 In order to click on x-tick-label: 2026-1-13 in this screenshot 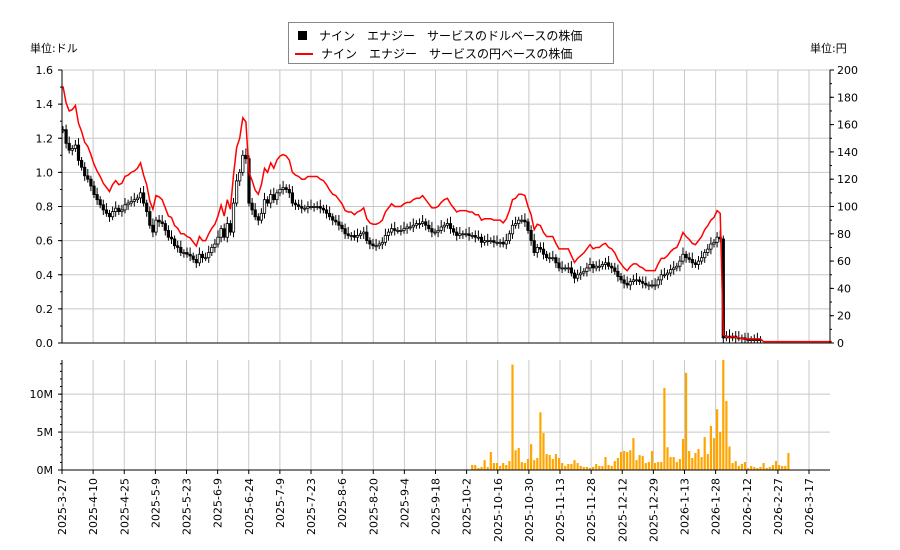, I will do `click(685, 506)`.